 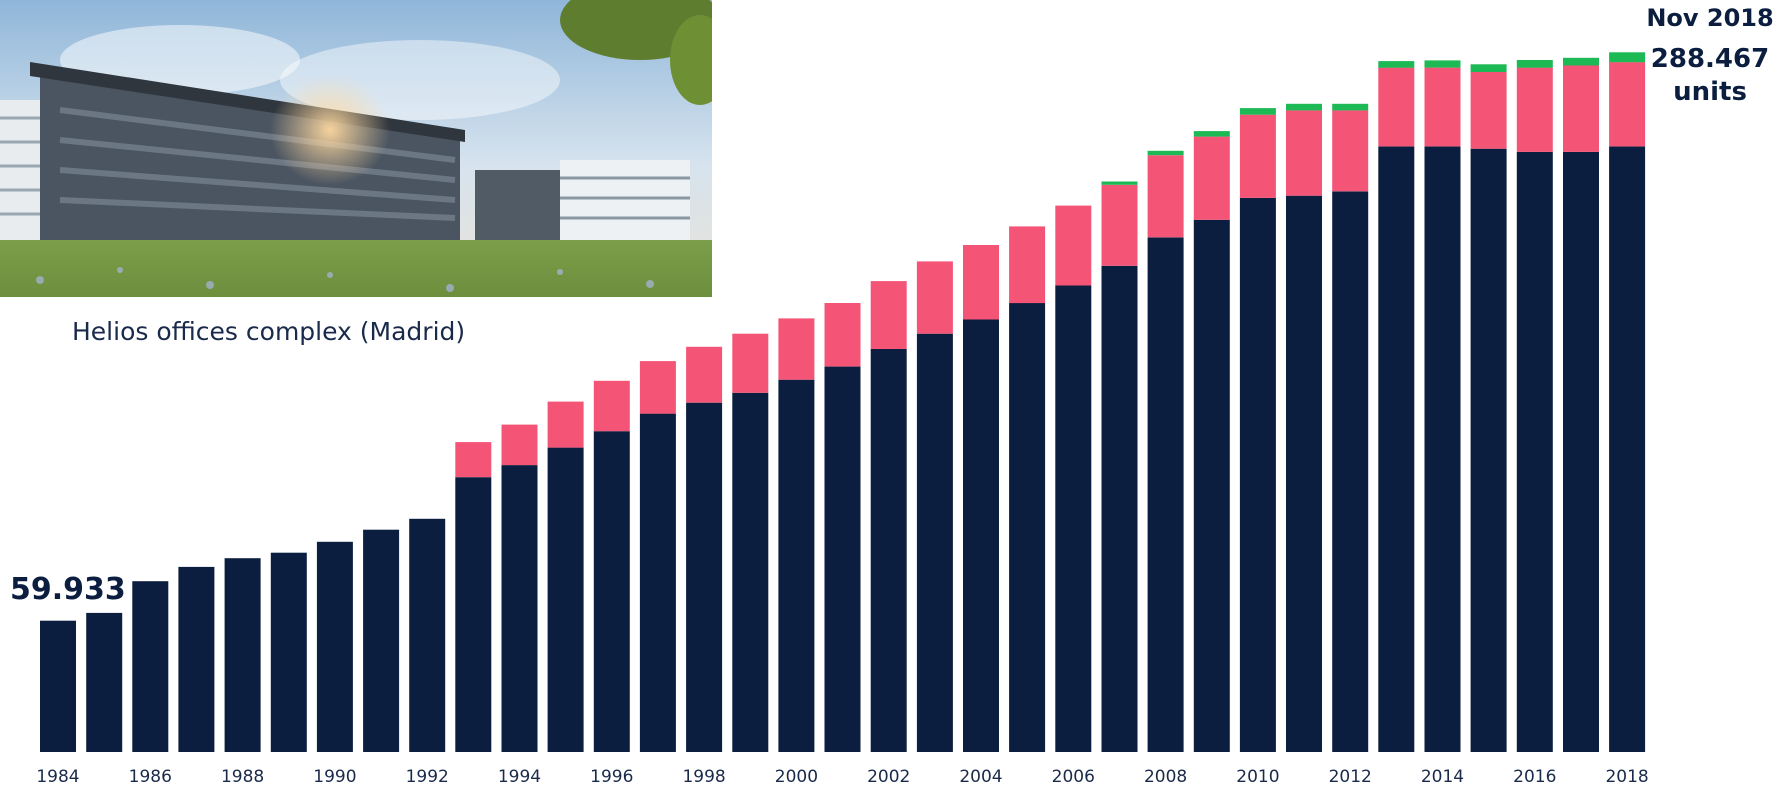 What do you see at coordinates (1442, 107) in the screenshot?
I see `bar-2014-series2` at bounding box center [1442, 107].